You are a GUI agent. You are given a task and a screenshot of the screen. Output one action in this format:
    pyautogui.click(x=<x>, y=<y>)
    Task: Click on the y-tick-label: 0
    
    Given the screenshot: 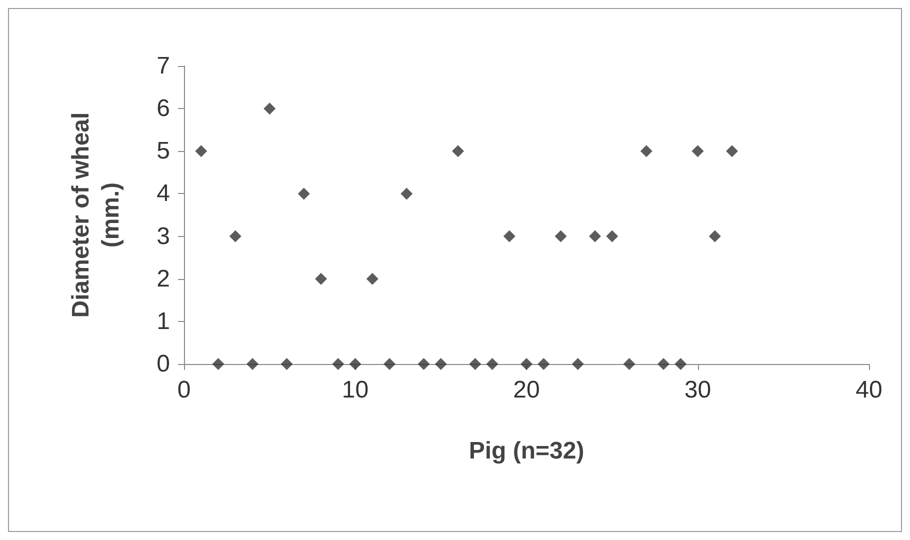 What is the action you would take?
    pyautogui.click(x=163, y=364)
    